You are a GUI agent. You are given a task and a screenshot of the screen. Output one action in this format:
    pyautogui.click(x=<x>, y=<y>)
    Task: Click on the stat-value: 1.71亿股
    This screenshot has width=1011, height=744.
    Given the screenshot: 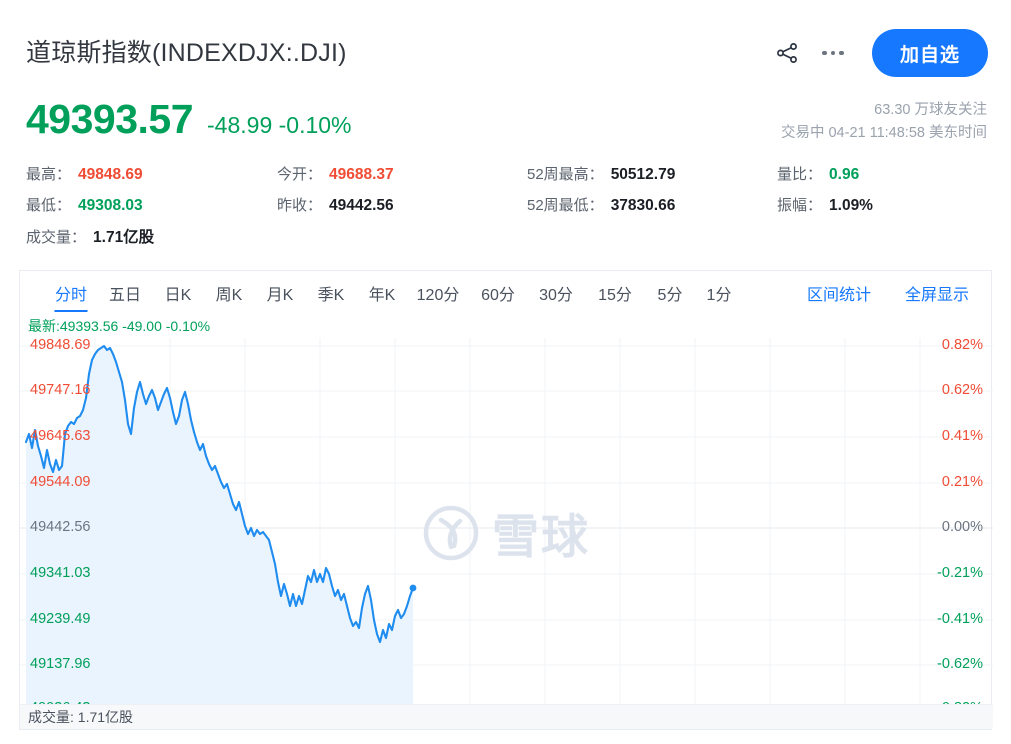 What is the action you would take?
    pyautogui.click(x=124, y=237)
    